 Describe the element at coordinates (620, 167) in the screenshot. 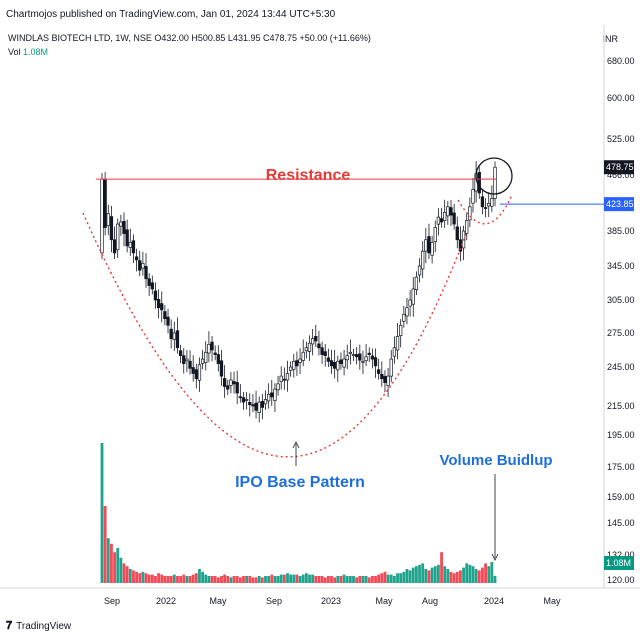

I see `current-price-label: 478.75` at that location.